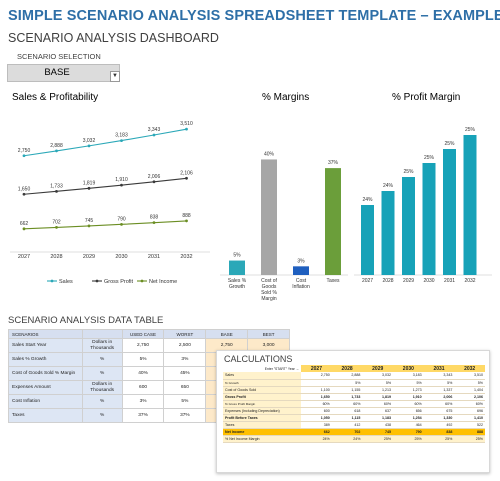  What do you see at coordinates (316, 432) in the screenshot?
I see `calc-cell: 662` at bounding box center [316, 432].